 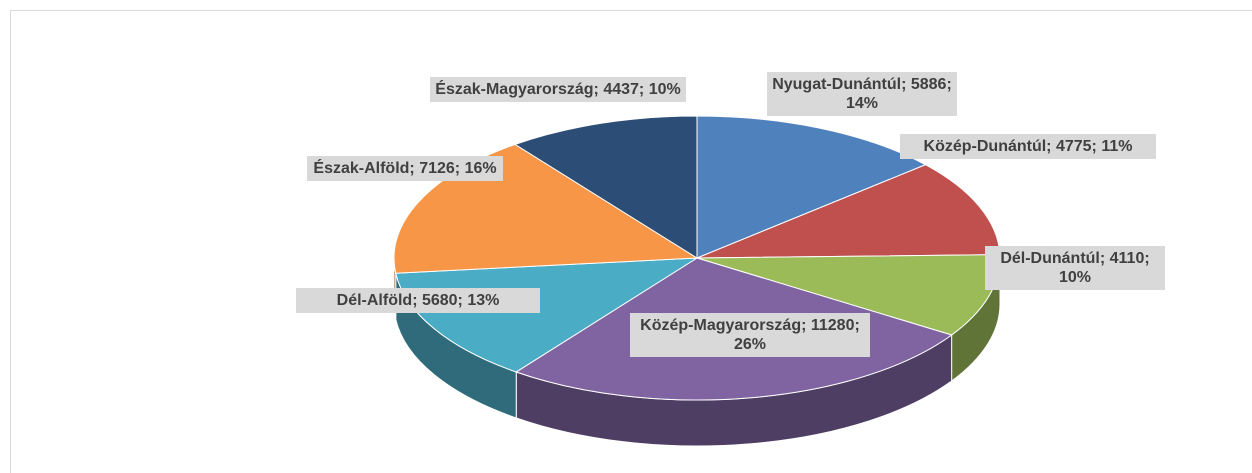 What do you see at coordinates (750, 335) in the screenshot?
I see `data-label: Közép-Magyarország; 11280; 26%` at bounding box center [750, 335].